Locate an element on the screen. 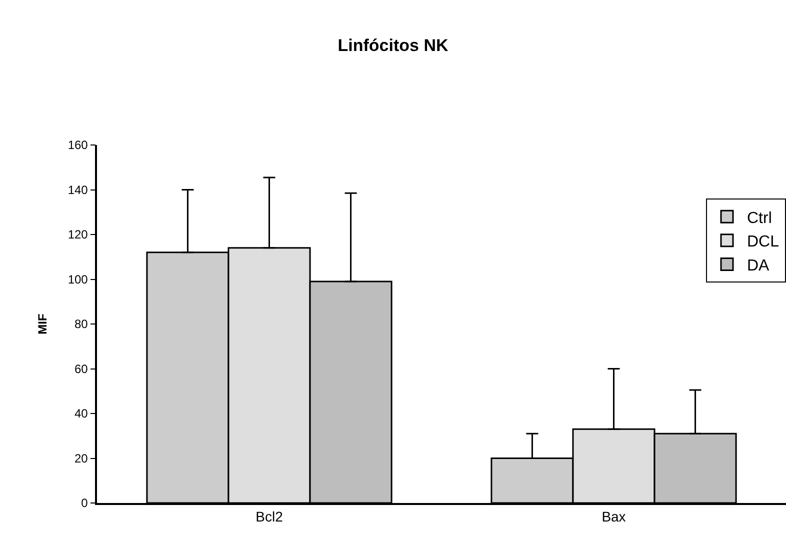 The image size is (786, 556). y-axis-title: MIF is located at coordinates (43, 324).